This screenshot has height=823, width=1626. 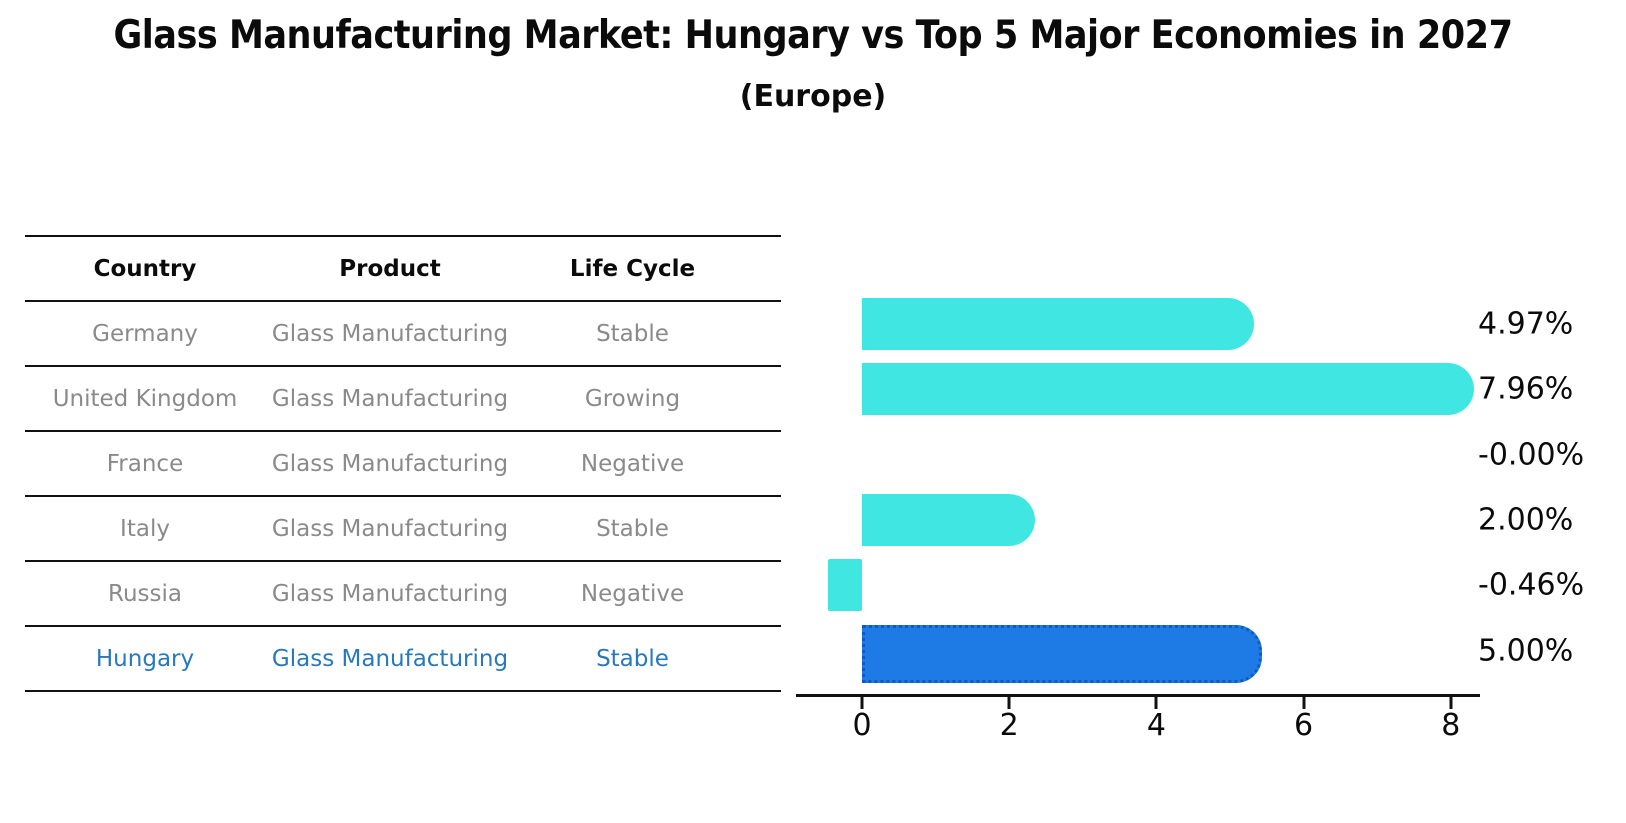 What do you see at coordinates (145, 463) in the screenshot?
I see `cell-country: France` at bounding box center [145, 463].